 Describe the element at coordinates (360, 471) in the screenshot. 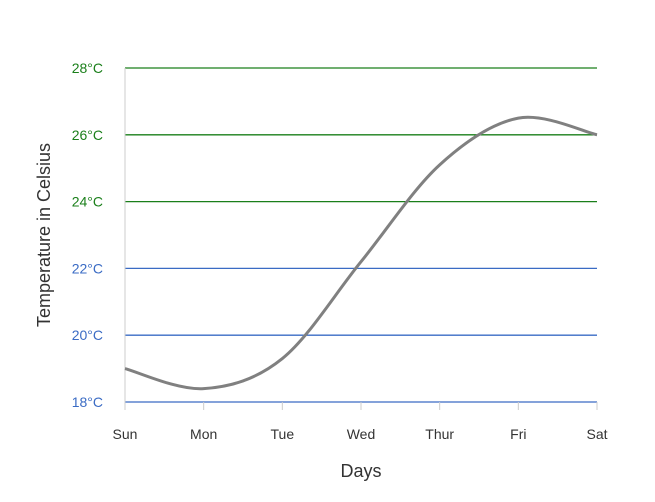

I see `x-axis-title: Days` at that location.